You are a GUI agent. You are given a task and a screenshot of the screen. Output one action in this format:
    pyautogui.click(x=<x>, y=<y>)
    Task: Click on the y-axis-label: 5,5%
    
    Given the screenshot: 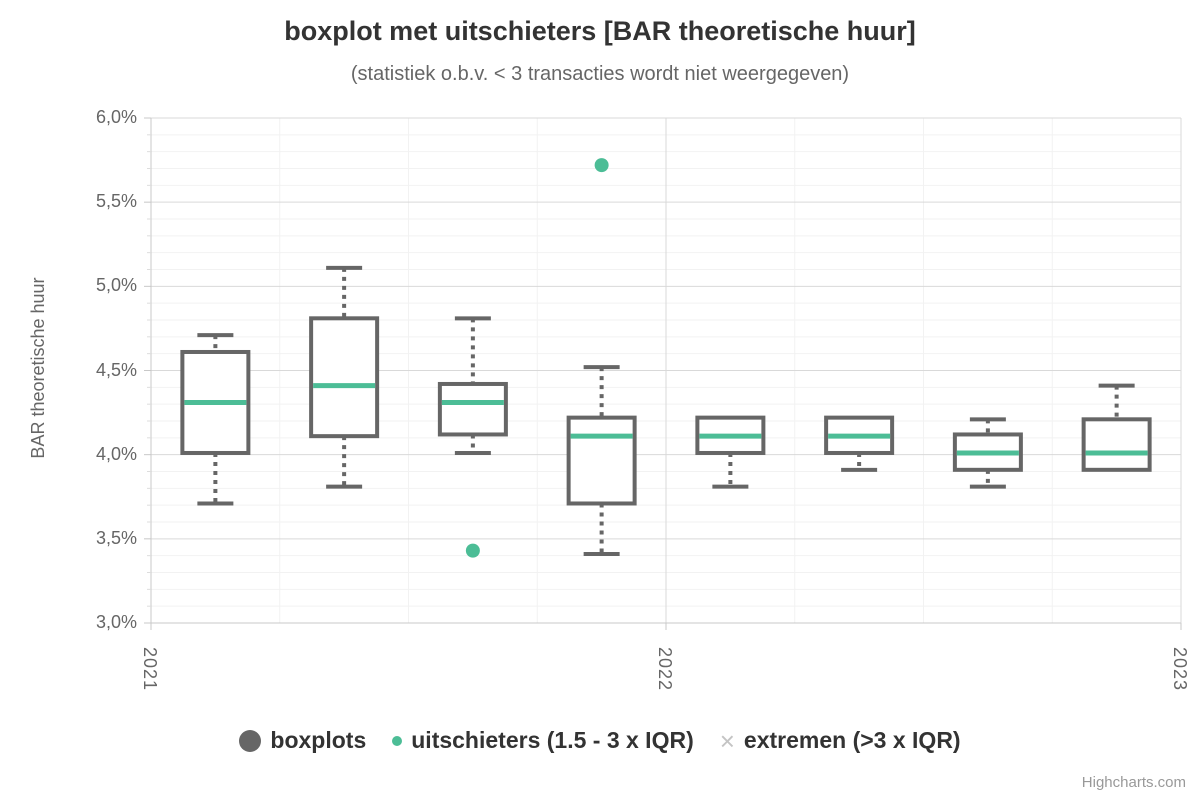 What is the action you would take?
    pyautogui.click(x=116, y=201)
    